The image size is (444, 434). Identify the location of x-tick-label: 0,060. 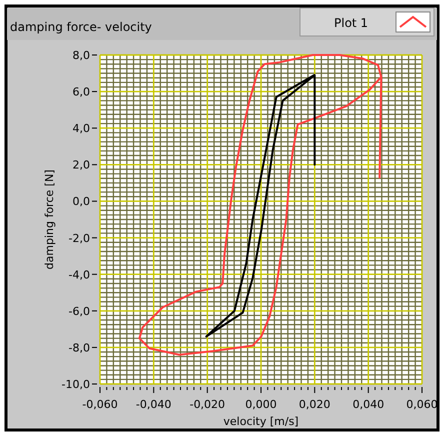
(422, 404).